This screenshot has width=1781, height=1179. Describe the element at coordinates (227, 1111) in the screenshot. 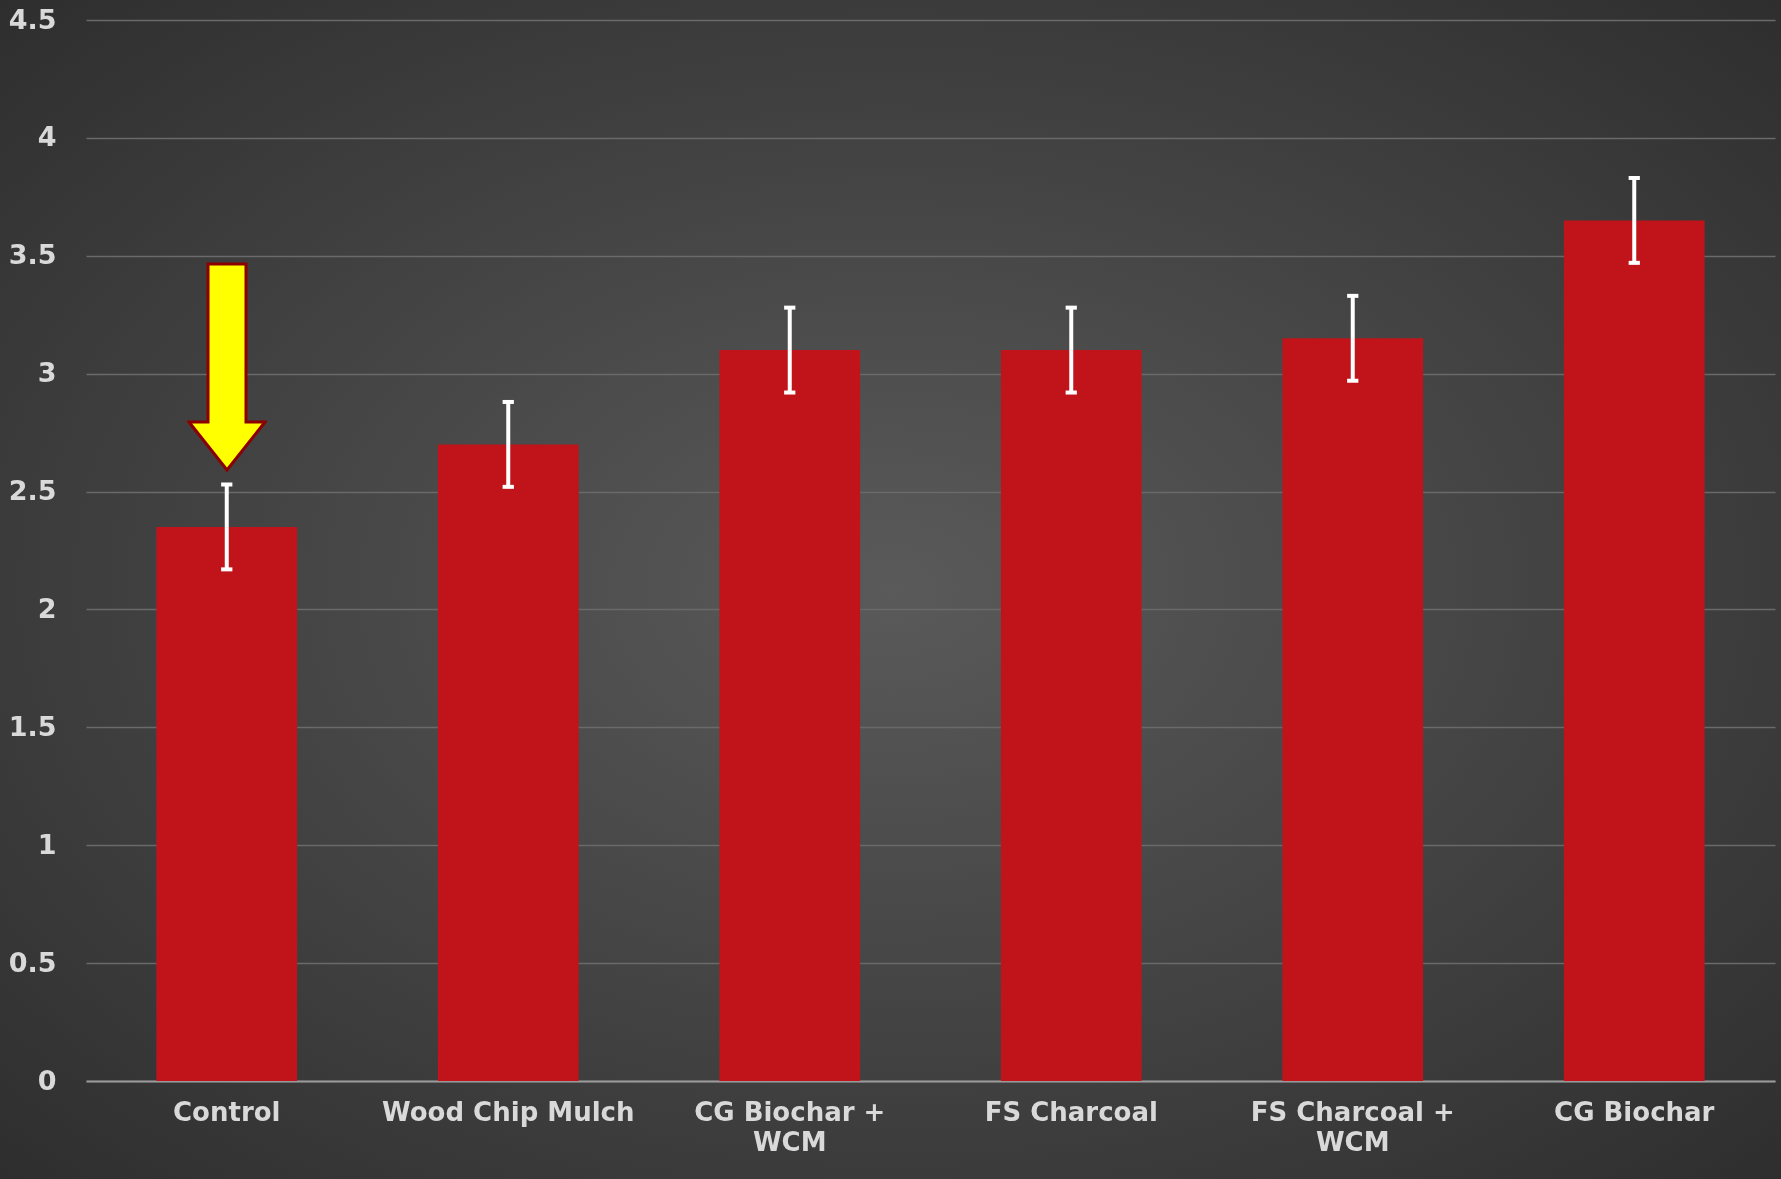

I see `x-tick-label: Control` at that location.